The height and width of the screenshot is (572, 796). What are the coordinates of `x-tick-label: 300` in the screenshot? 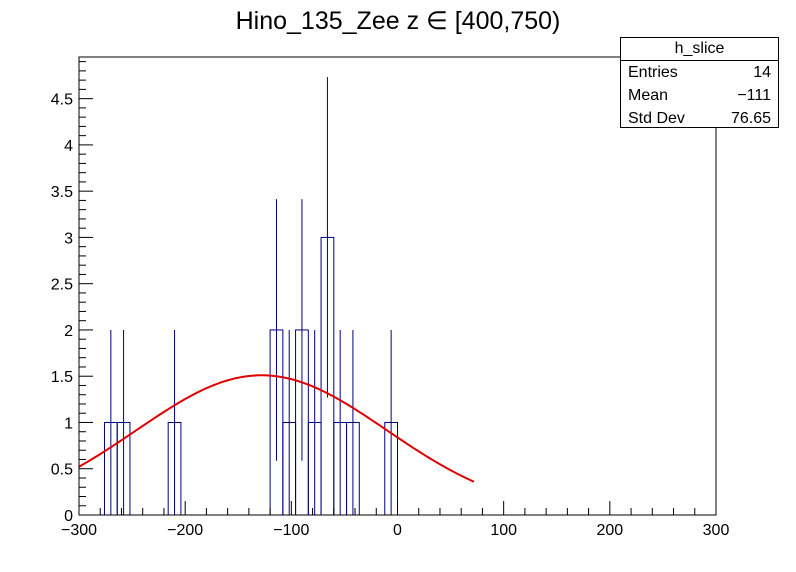 It's located at (716, 530).